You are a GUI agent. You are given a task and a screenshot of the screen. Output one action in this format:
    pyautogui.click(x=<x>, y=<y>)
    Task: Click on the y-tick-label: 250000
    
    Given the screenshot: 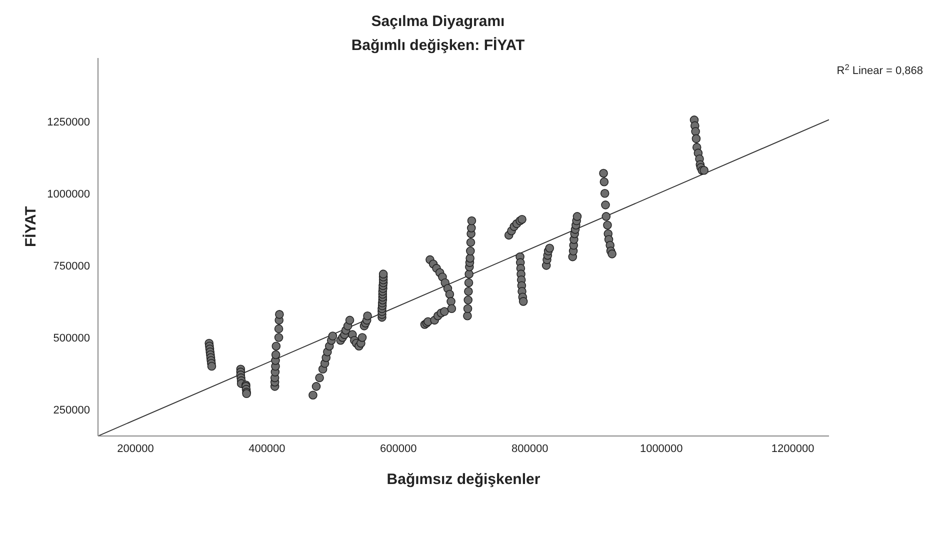 What is the action you would take?
    pyautogui.click(x=71, y=410)
    